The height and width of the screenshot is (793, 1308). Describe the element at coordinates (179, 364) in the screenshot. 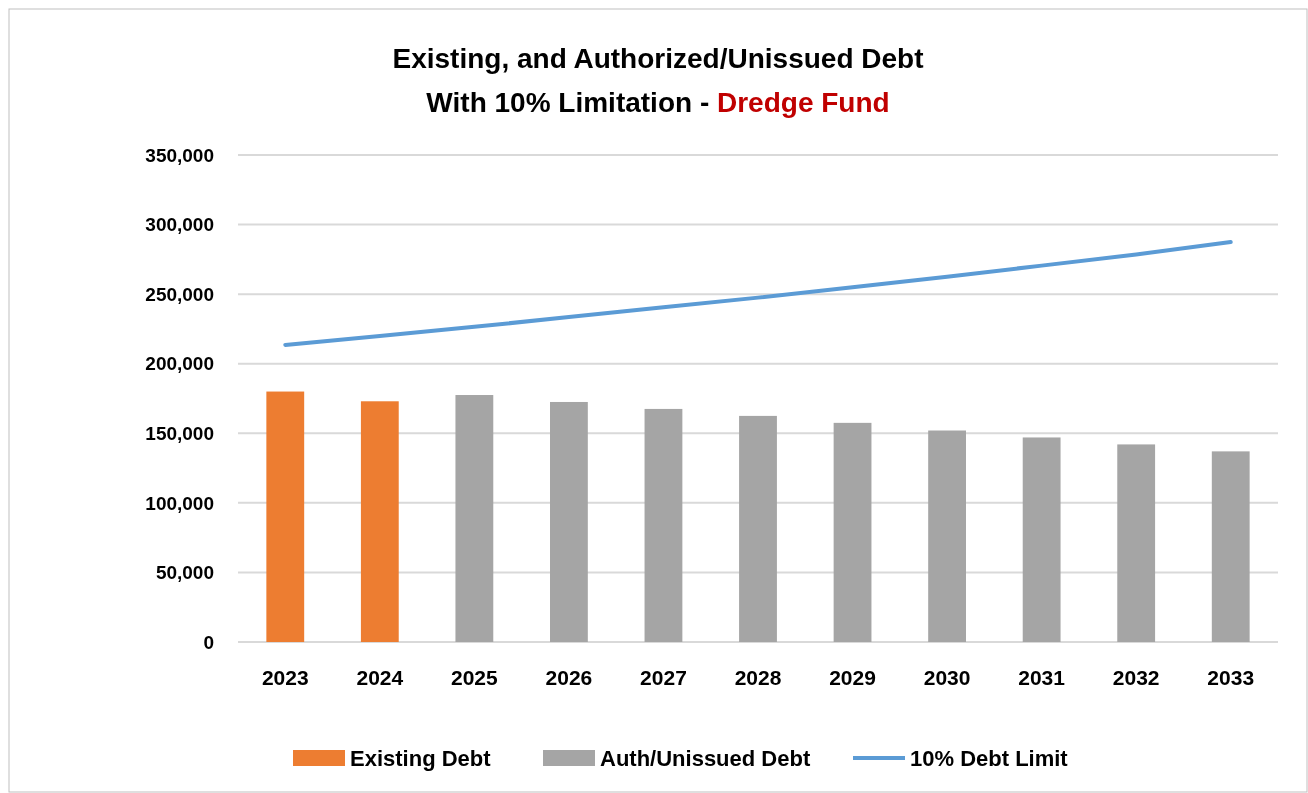

I see `y-tick-label: 200,000` at that location.